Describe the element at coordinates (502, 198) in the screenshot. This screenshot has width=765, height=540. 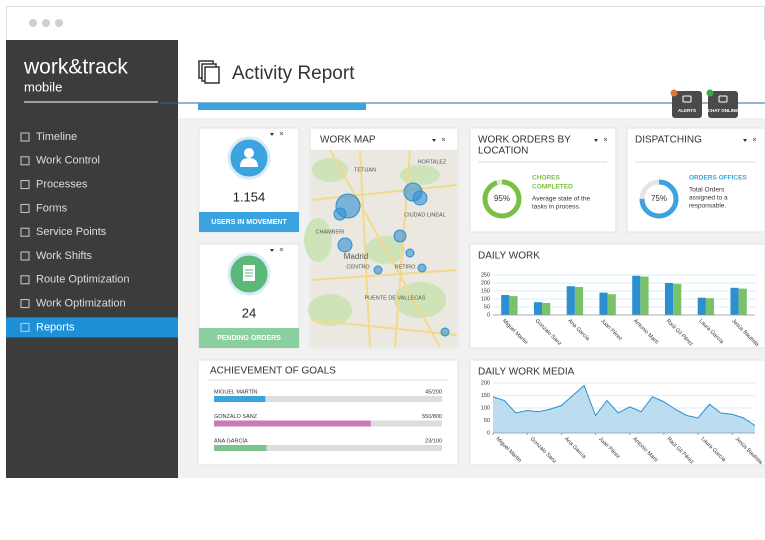
I see `donut-label: 95%` at that location.